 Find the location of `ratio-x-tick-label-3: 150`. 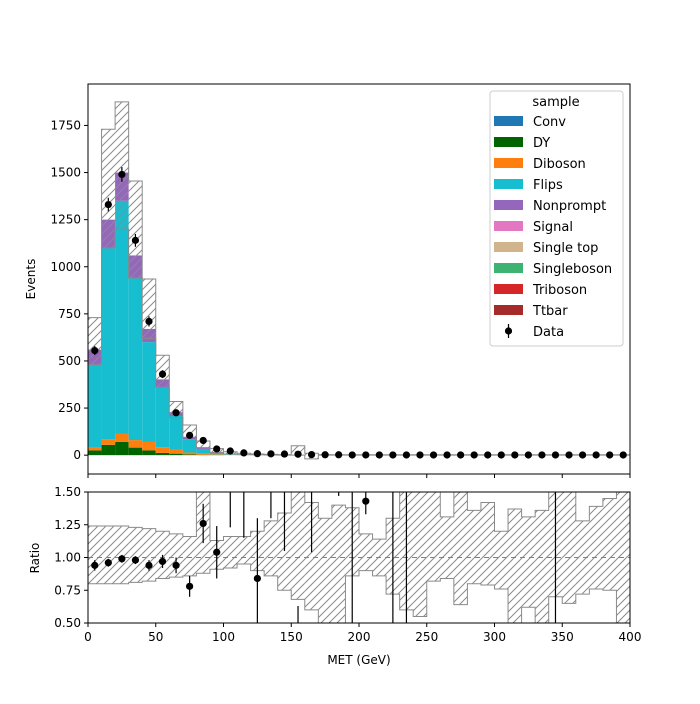

ratio-x-tick-label-3: 150 is located at coordinates (291, 637).